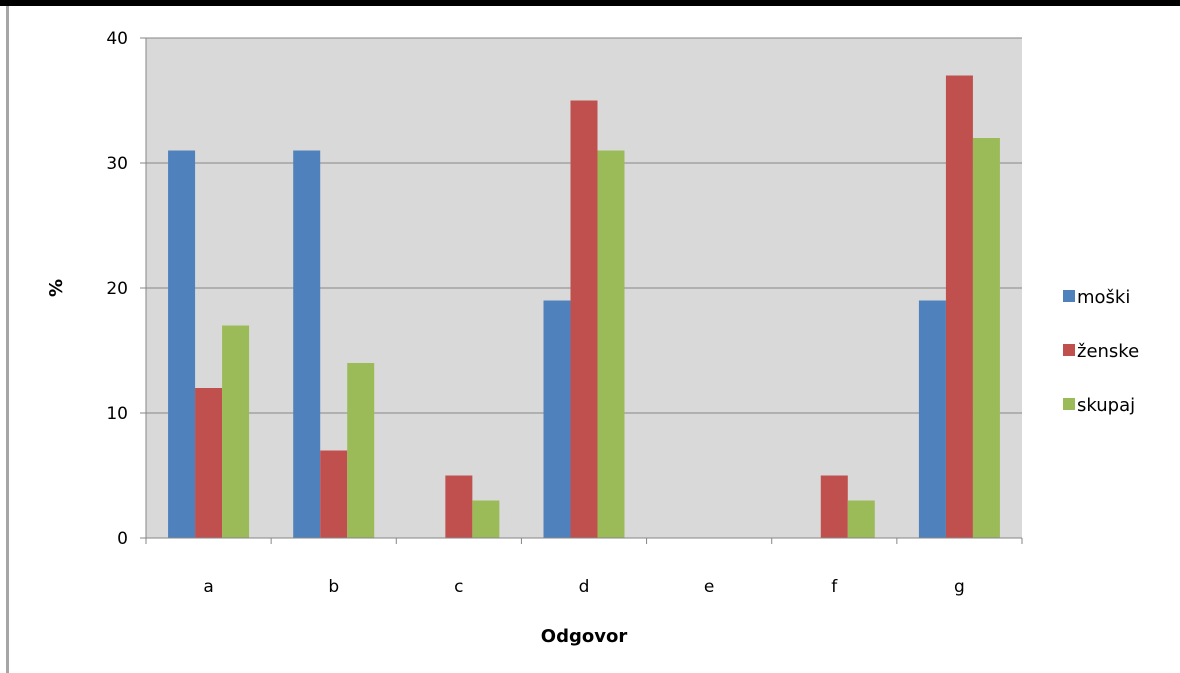 This screenshot has height=673, width=1180. What do you see at coordinates (117, 164) in the screenshot?
I see `y-tick-label: 30` at bounding box center [117, 164].